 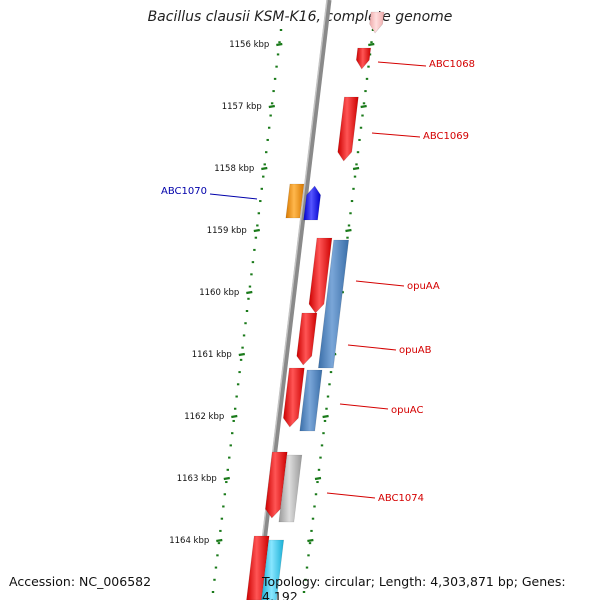 What do you see at coordinates (446, 136) in the screenshot?
I see `gene-label-abc1069: ABC1069` at bounding box center [446, 136].